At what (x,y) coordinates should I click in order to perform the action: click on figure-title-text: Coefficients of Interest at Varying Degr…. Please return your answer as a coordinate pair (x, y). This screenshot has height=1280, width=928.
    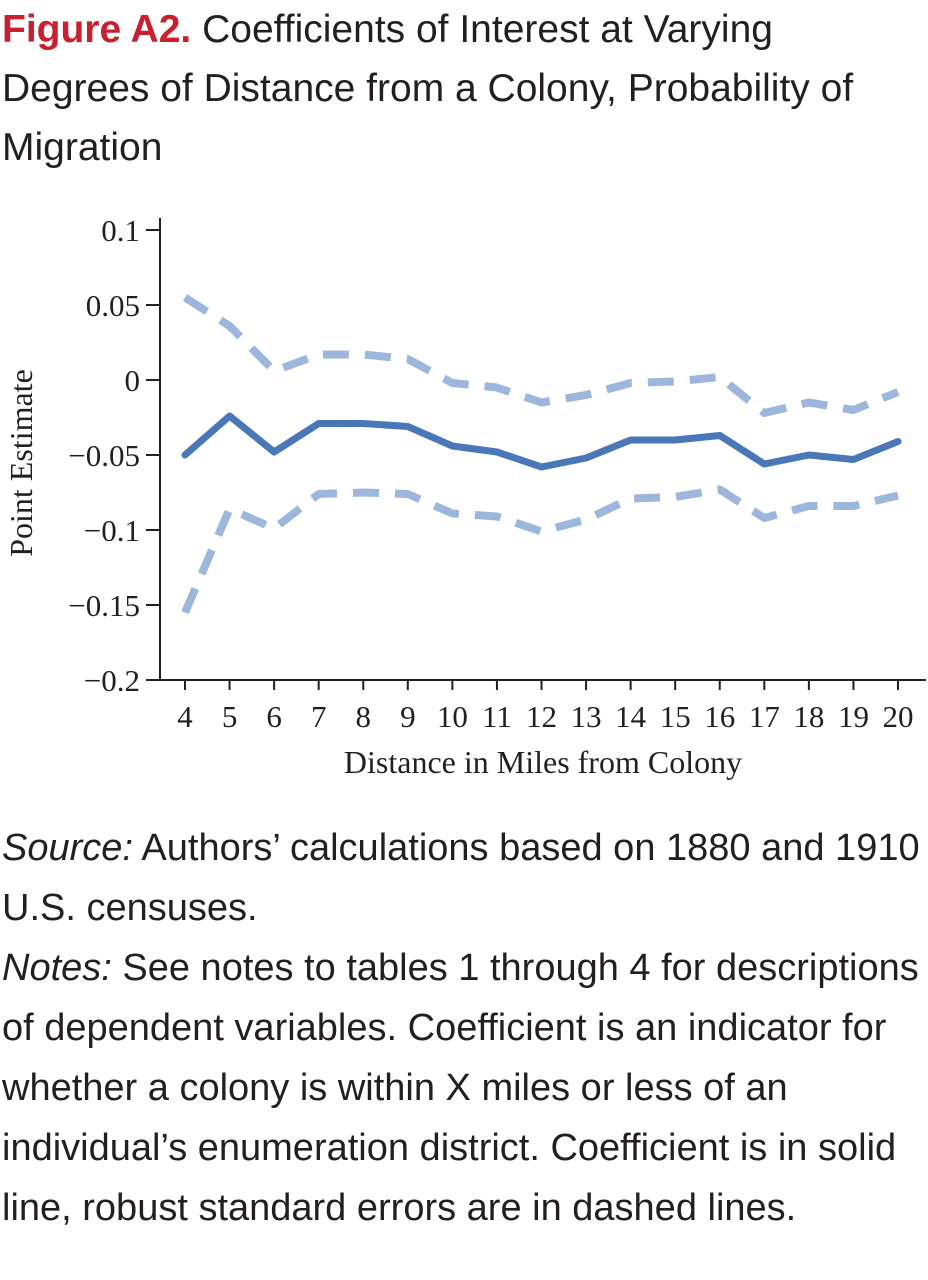
    Looking at the image, I should click on (428, 88).